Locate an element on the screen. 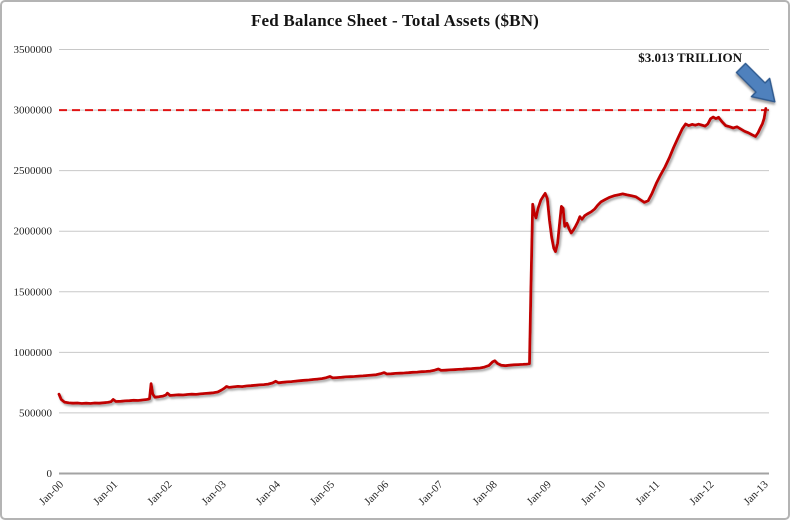 The image size is (790, 520). x-tick-label: Jan-13 is located at coordinates (756, 493).